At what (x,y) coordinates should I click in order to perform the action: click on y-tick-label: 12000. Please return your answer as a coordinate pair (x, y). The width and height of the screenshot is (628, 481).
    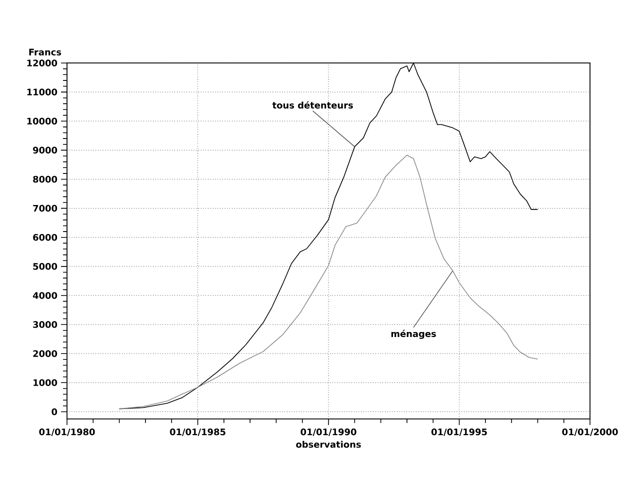
    Looking at the image, I should click on (42, 63).